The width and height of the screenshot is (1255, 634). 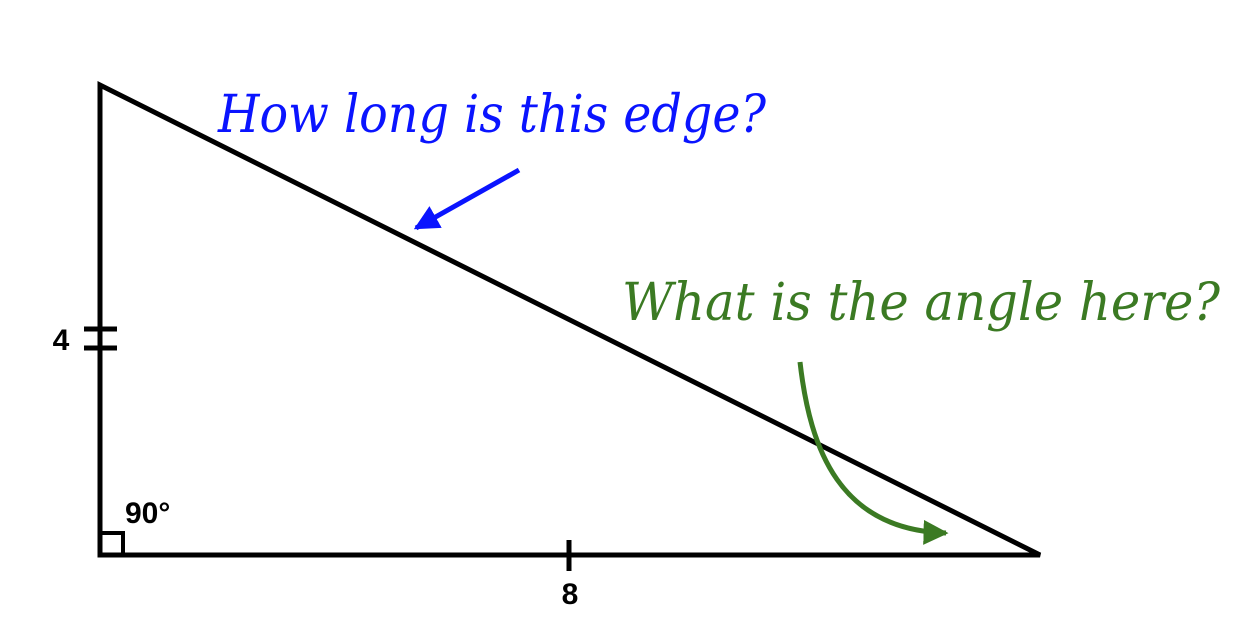 I want to click on vertical-side-ticks, so click(x=100, y=338).